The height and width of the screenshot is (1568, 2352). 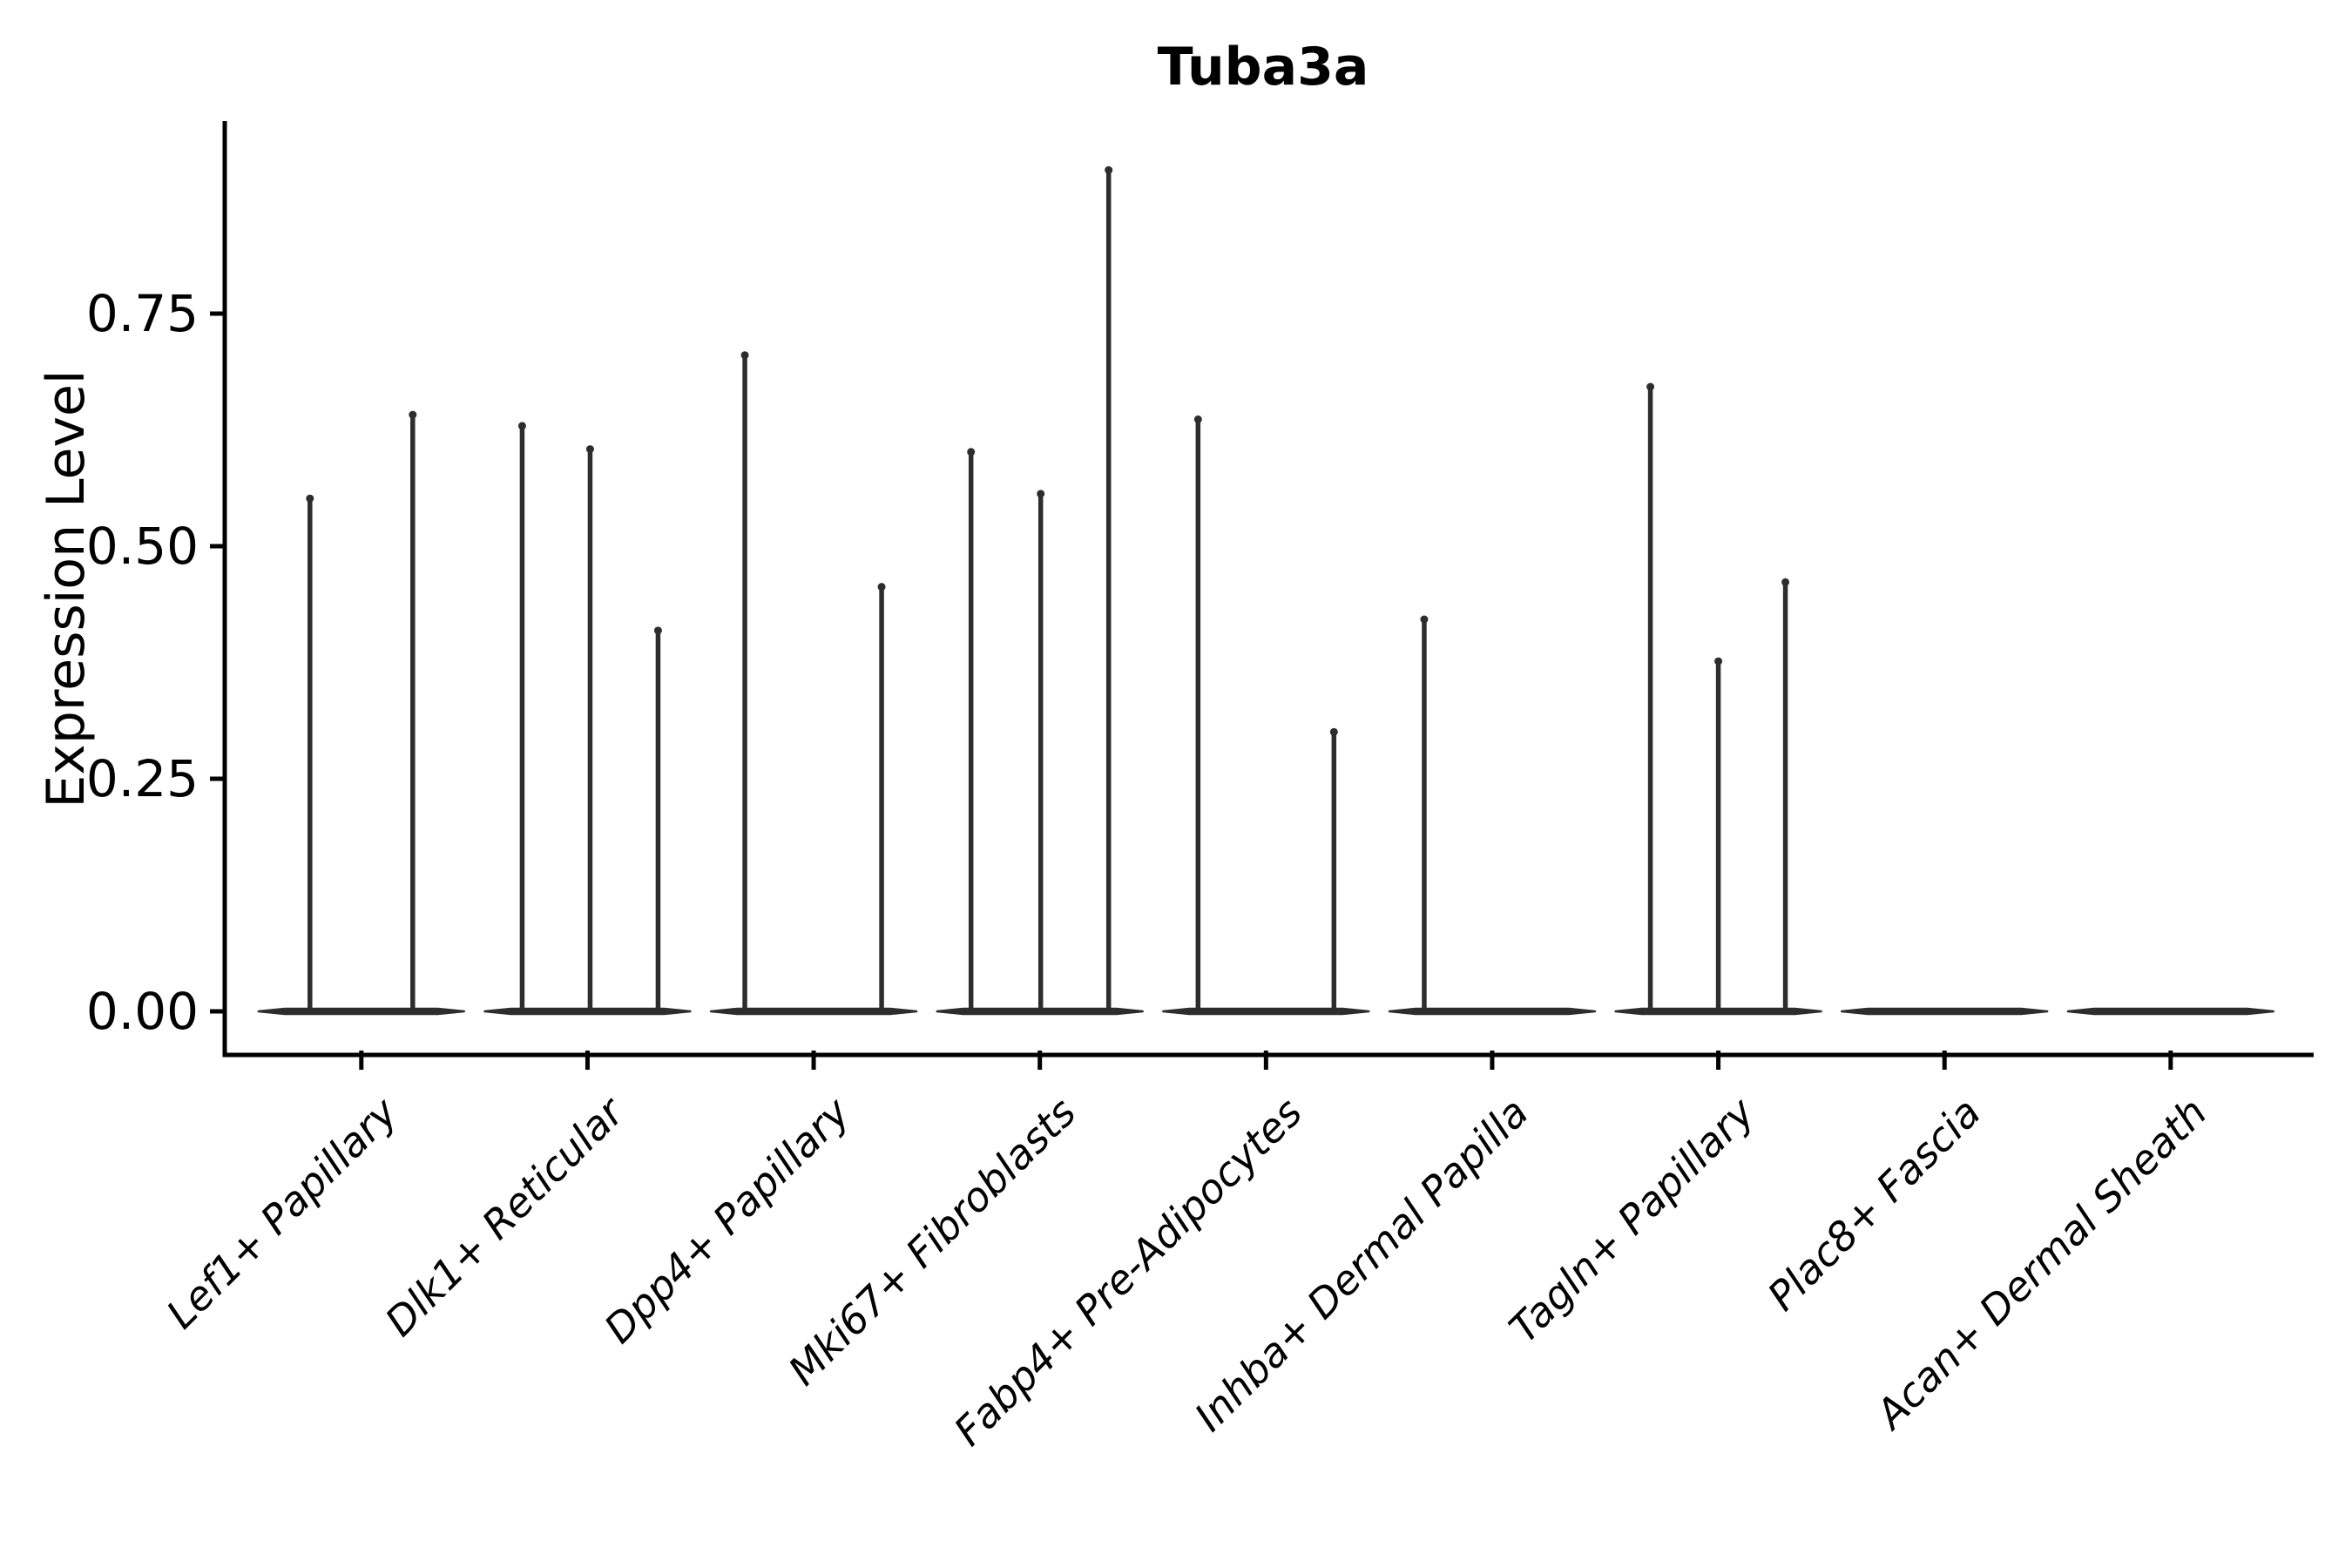 What do you see at coordinates (1632, 1220) in the screenshot?
I see `x-tick-label: Tagln+ Papillary` at bounding box center [1632, 1220].